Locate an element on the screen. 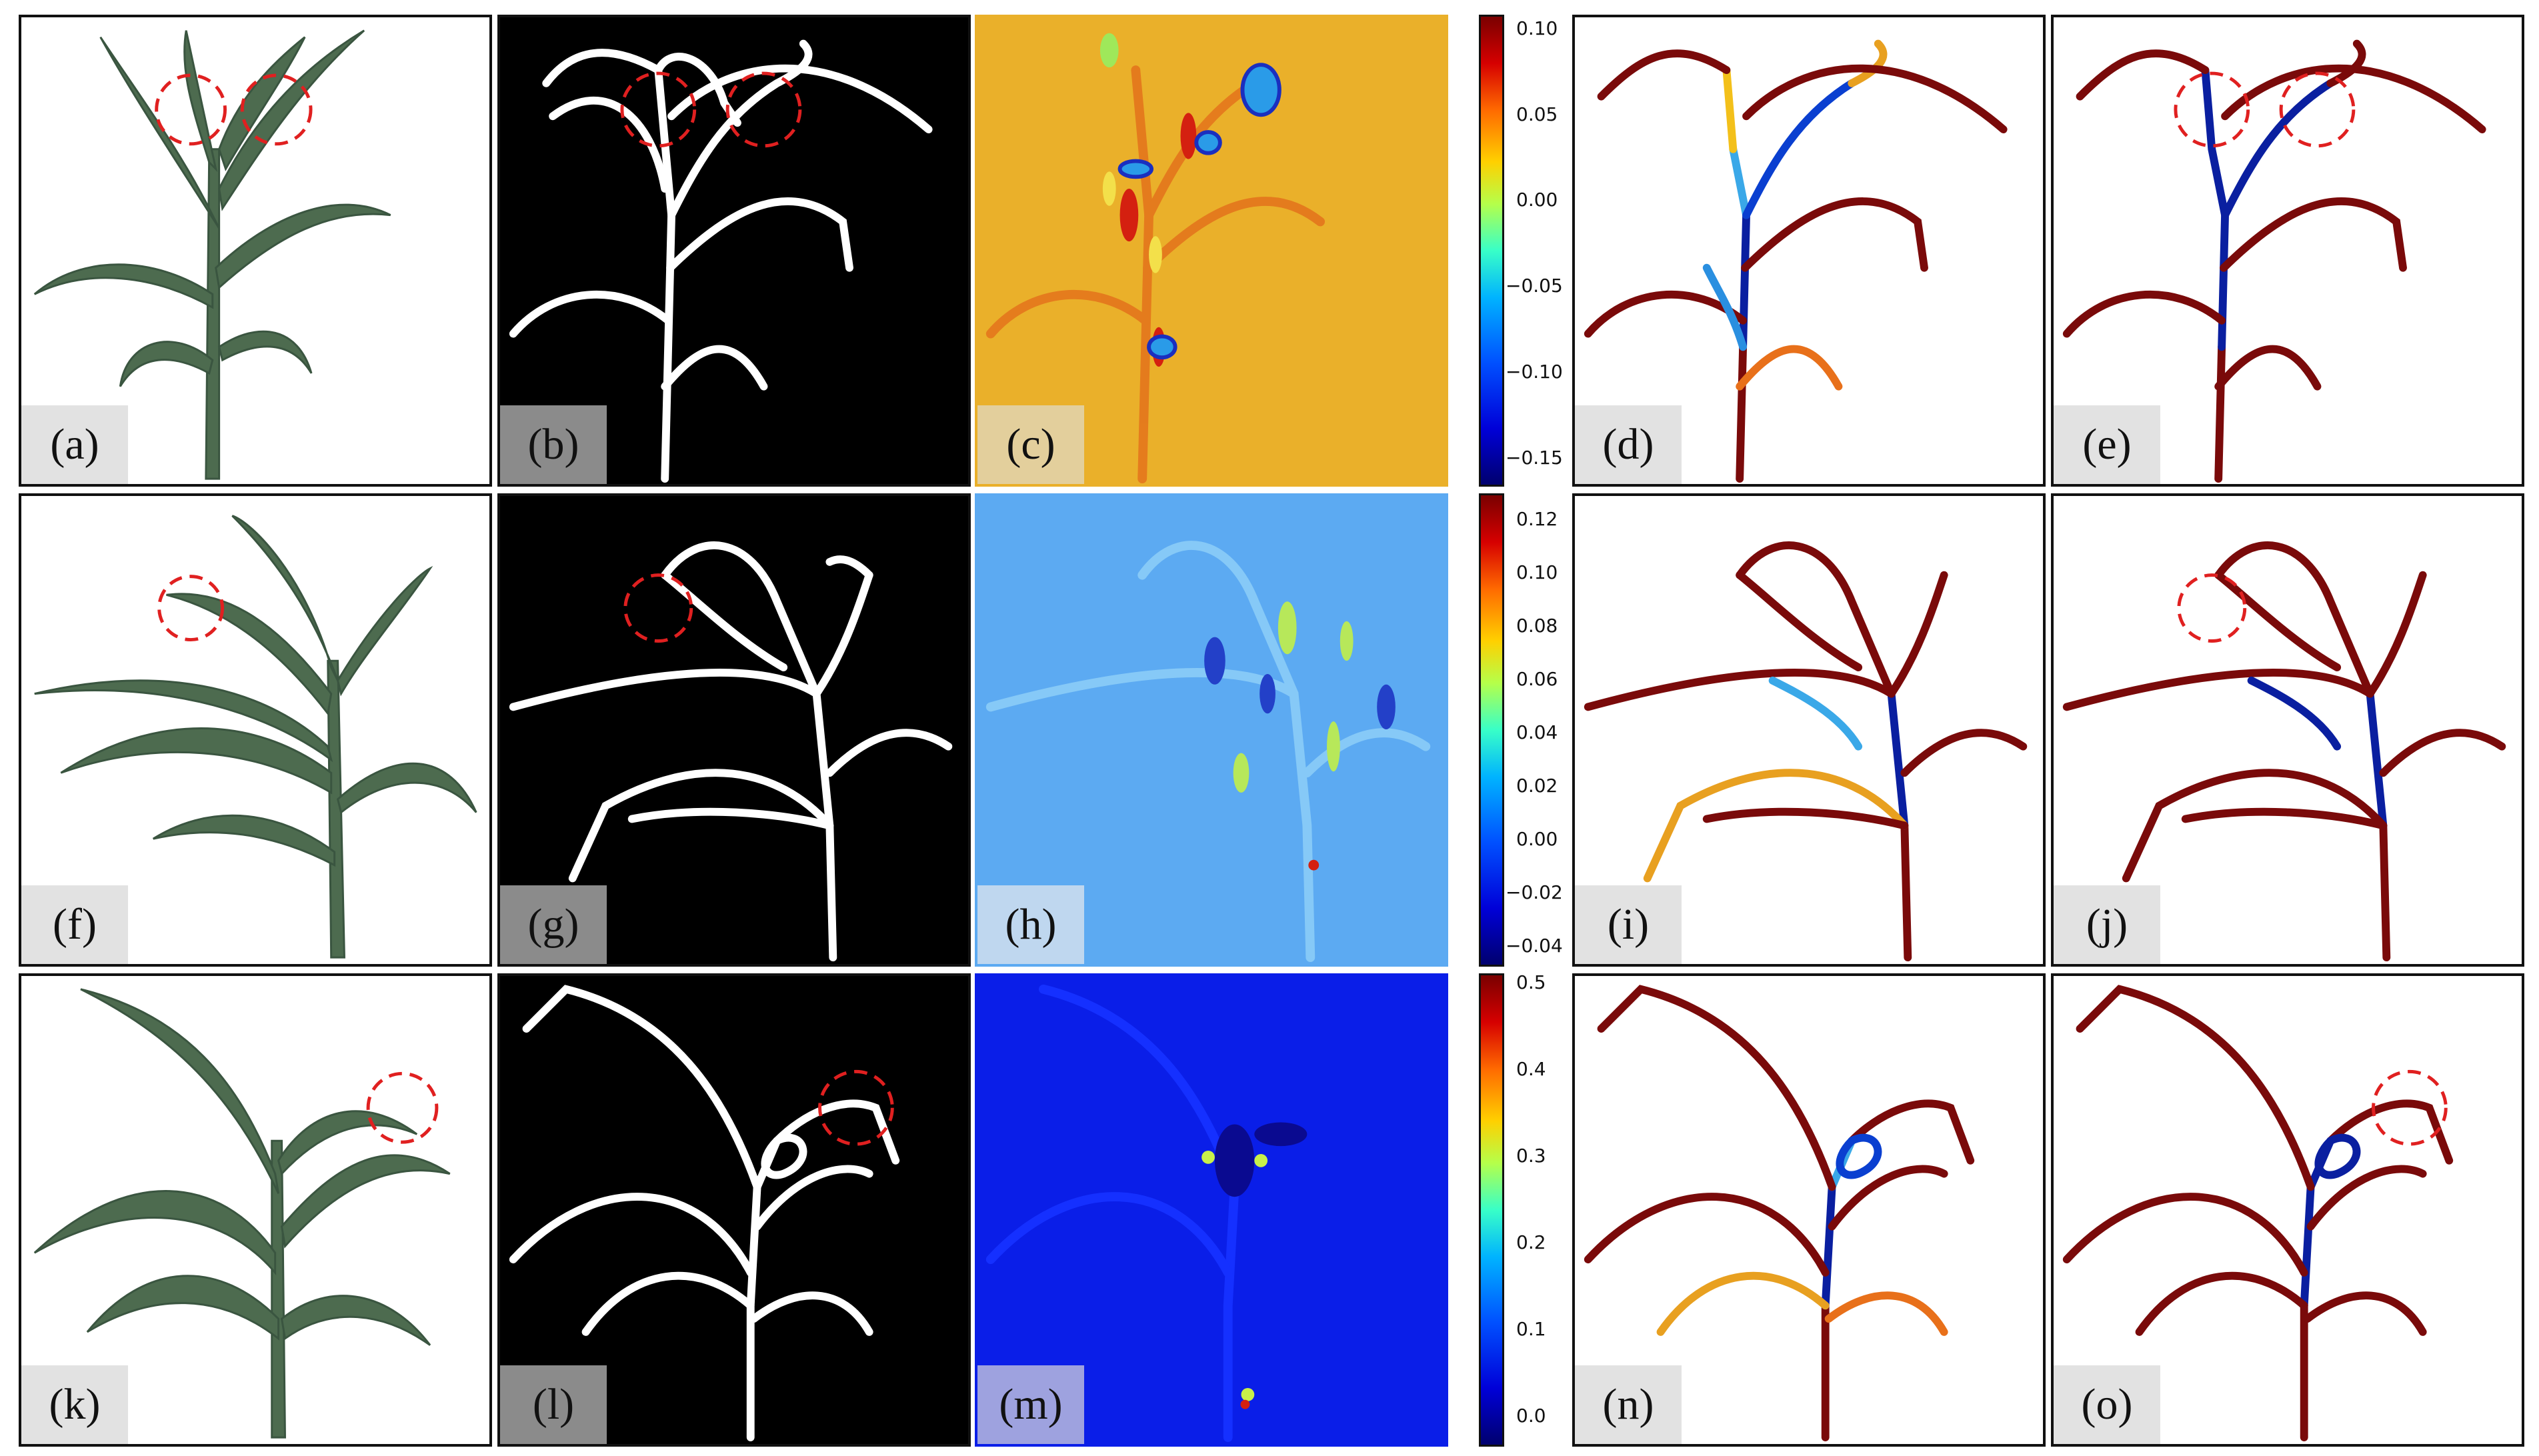 This screenshot has width=2539, height=1456. panel-c-heatmap: (c) is located at coordinates (1211, 251).